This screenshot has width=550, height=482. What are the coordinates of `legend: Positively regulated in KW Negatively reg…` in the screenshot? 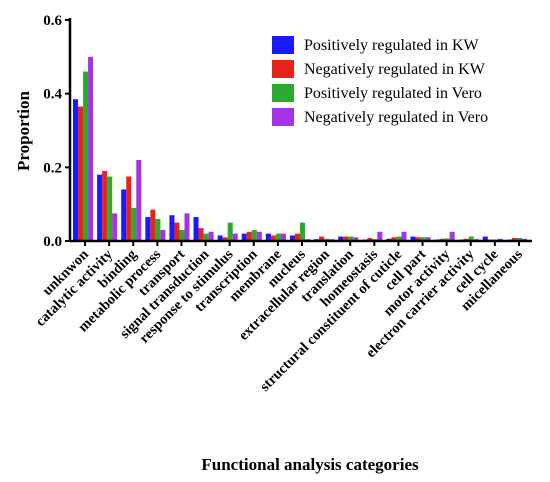 It's located at (380, 81).